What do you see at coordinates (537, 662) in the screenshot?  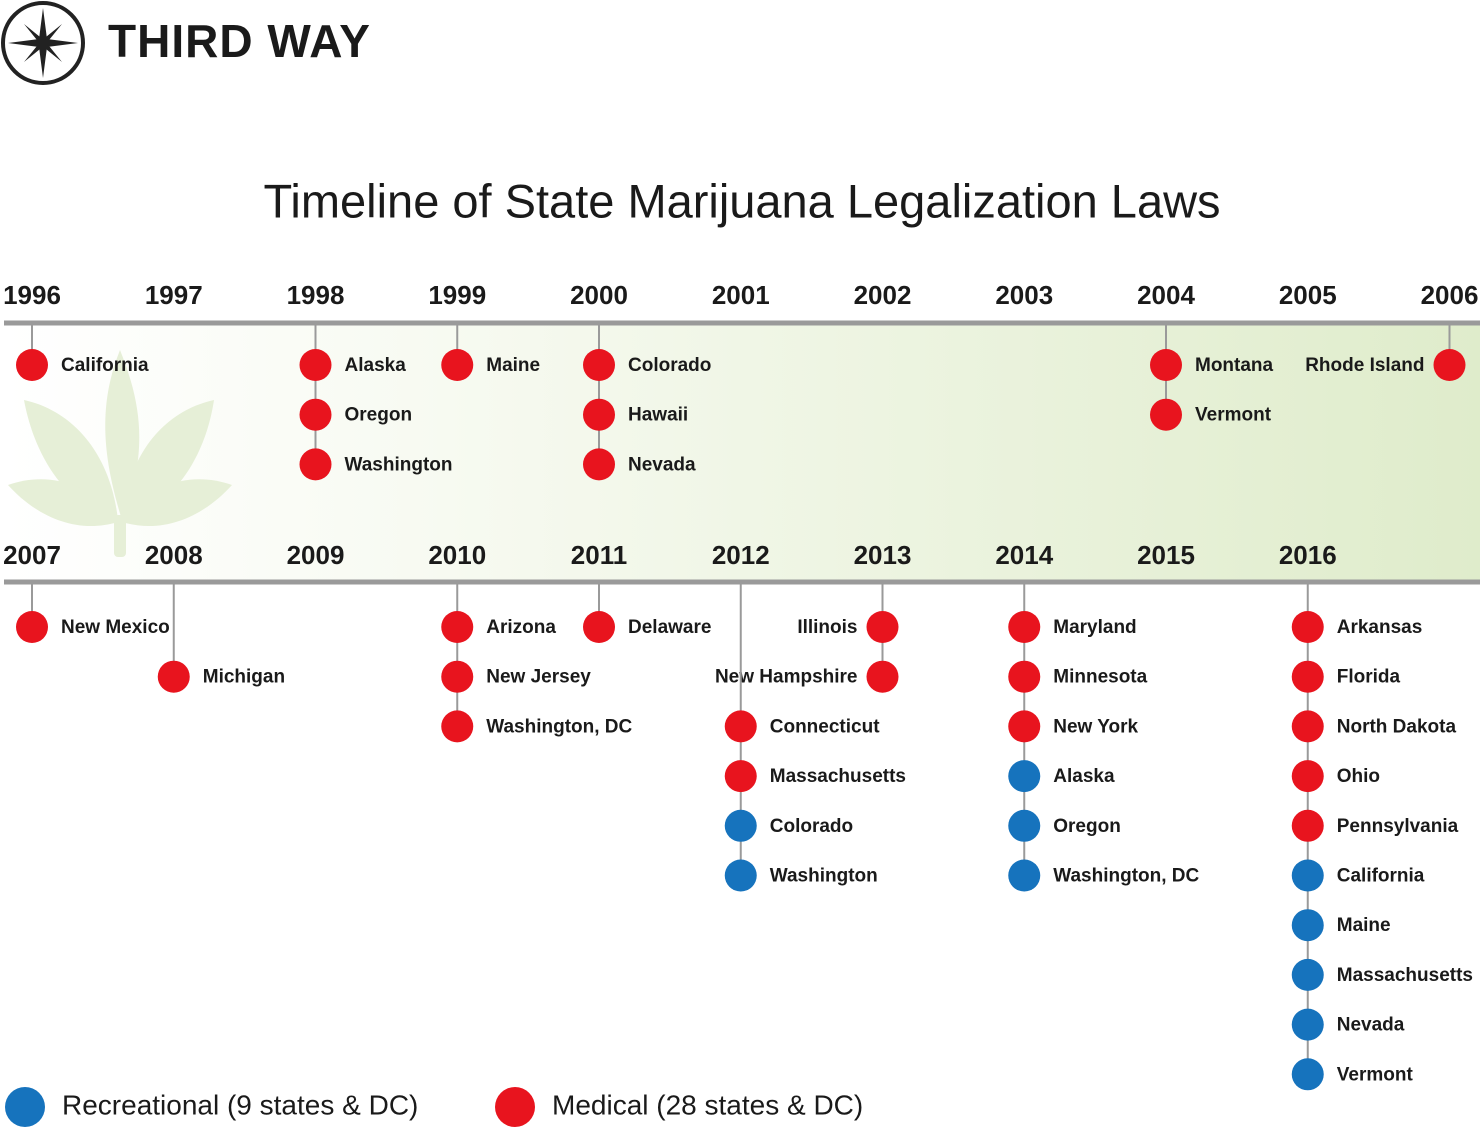 I see `year-events: Arizona New Jersey Washington, DC` at bounding box center [537, 662].